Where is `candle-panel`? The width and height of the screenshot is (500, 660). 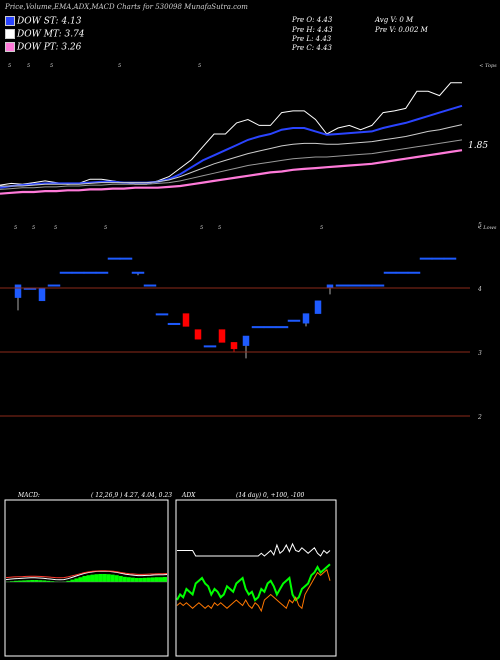 candle-panel is located at coordinates (235, 308).